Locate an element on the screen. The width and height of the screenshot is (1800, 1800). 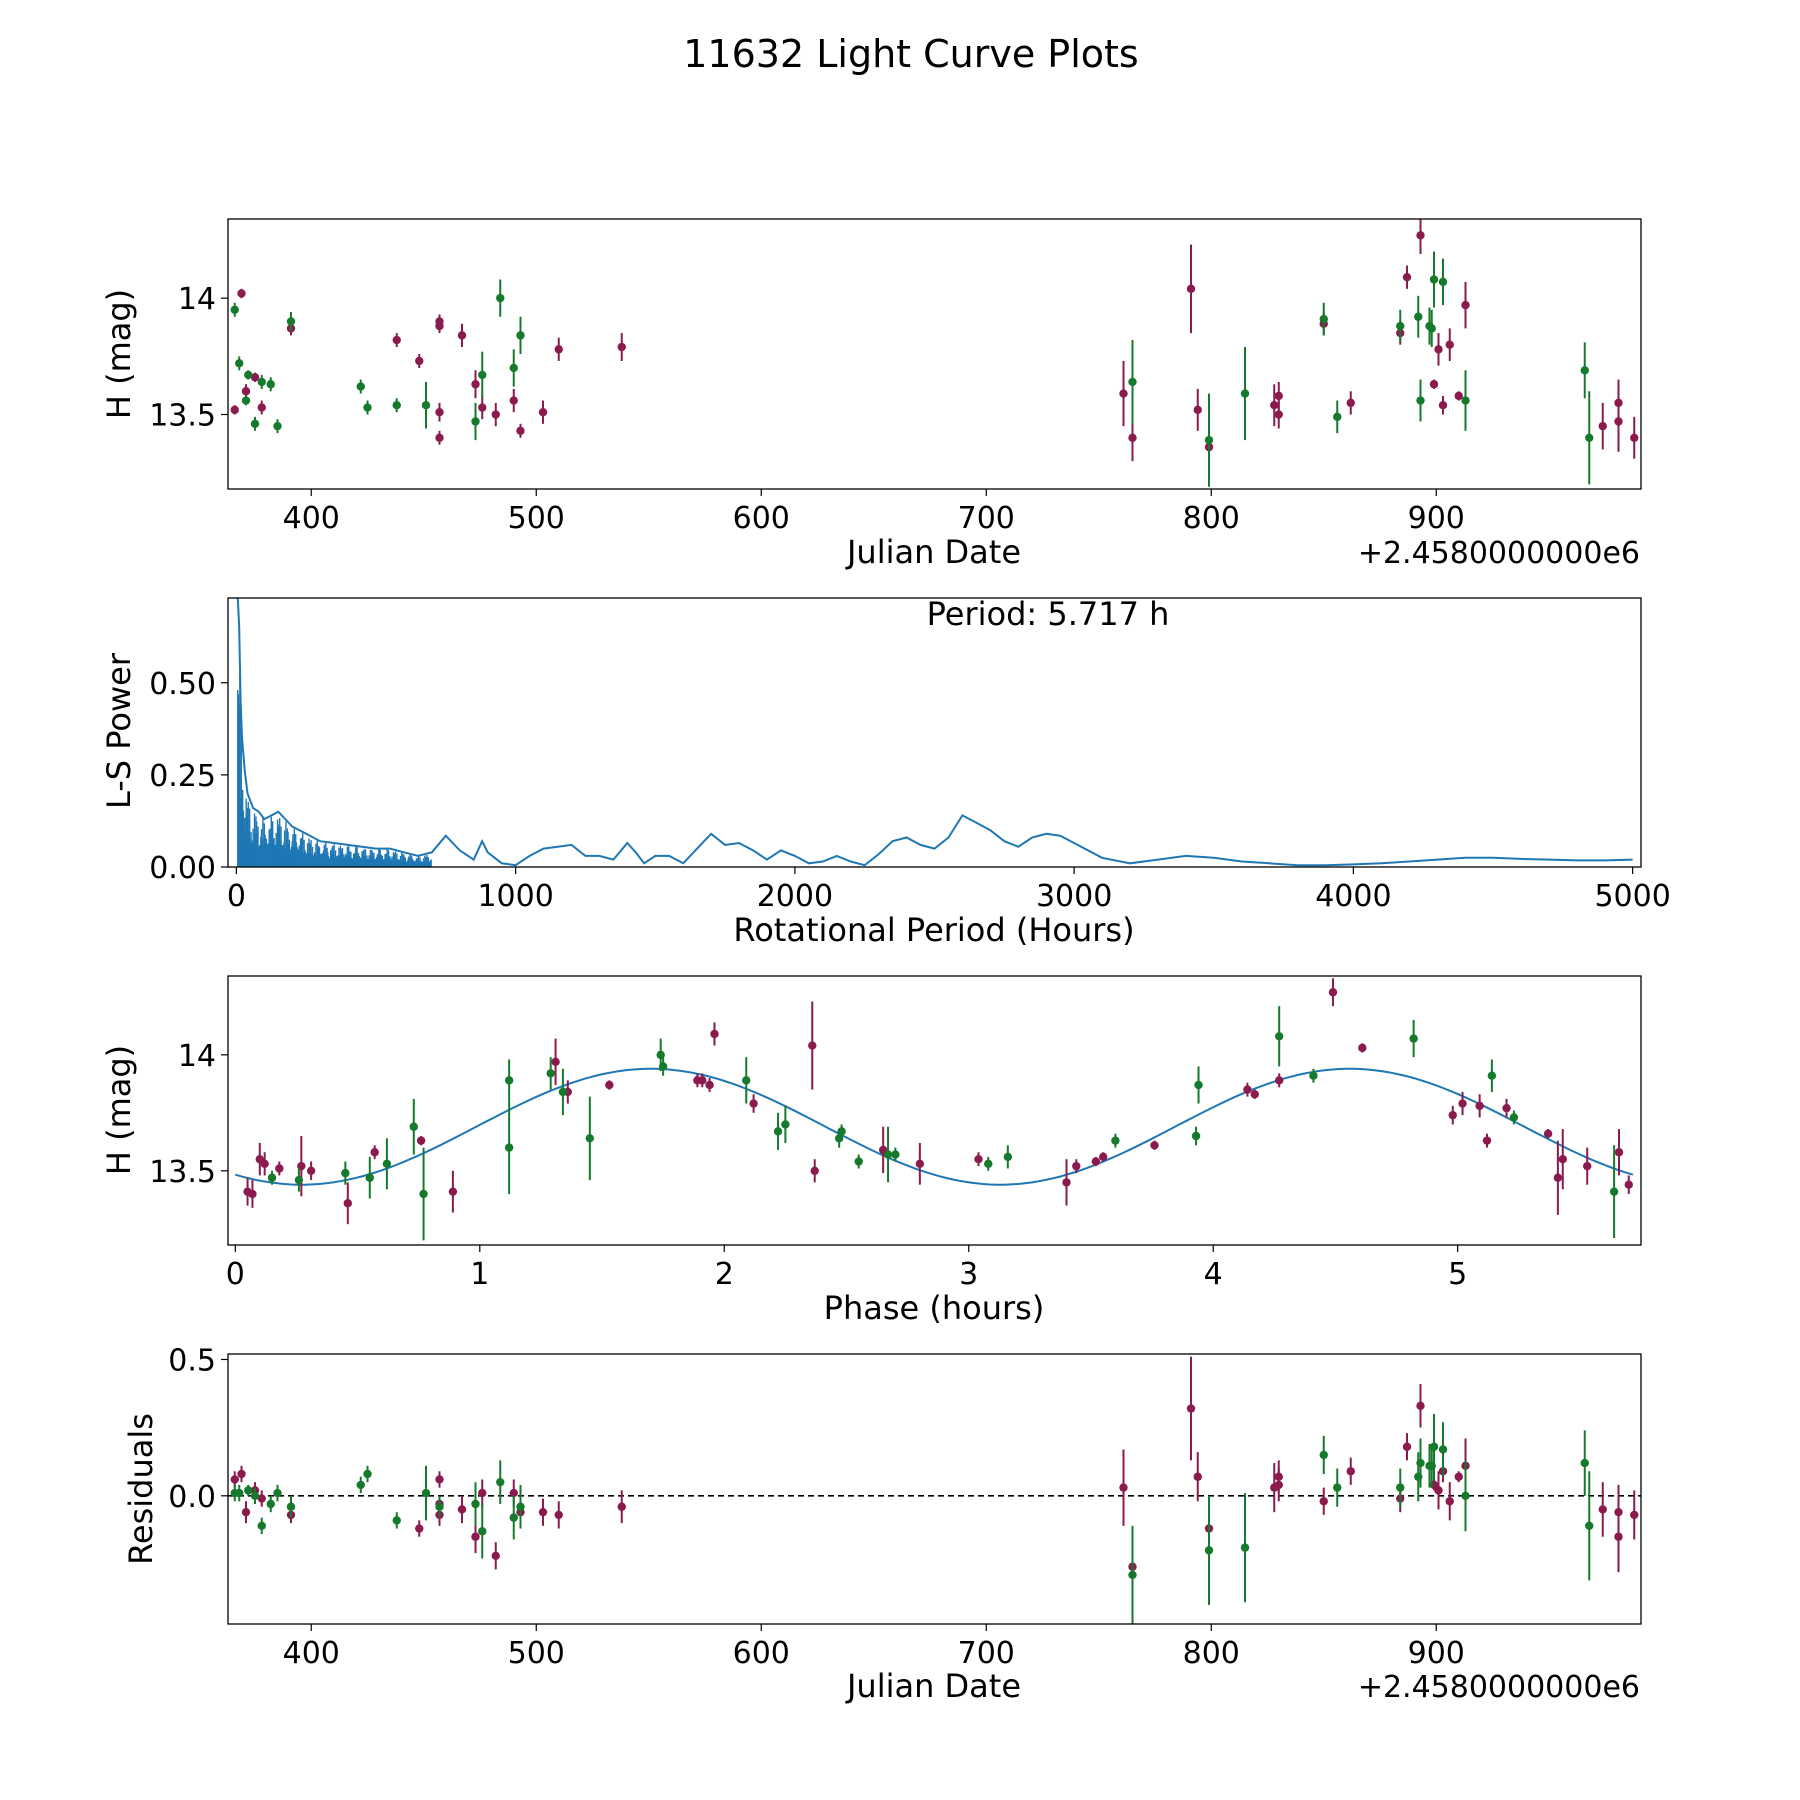
x-tick-label: 500 is located at coordinates (536, 518).